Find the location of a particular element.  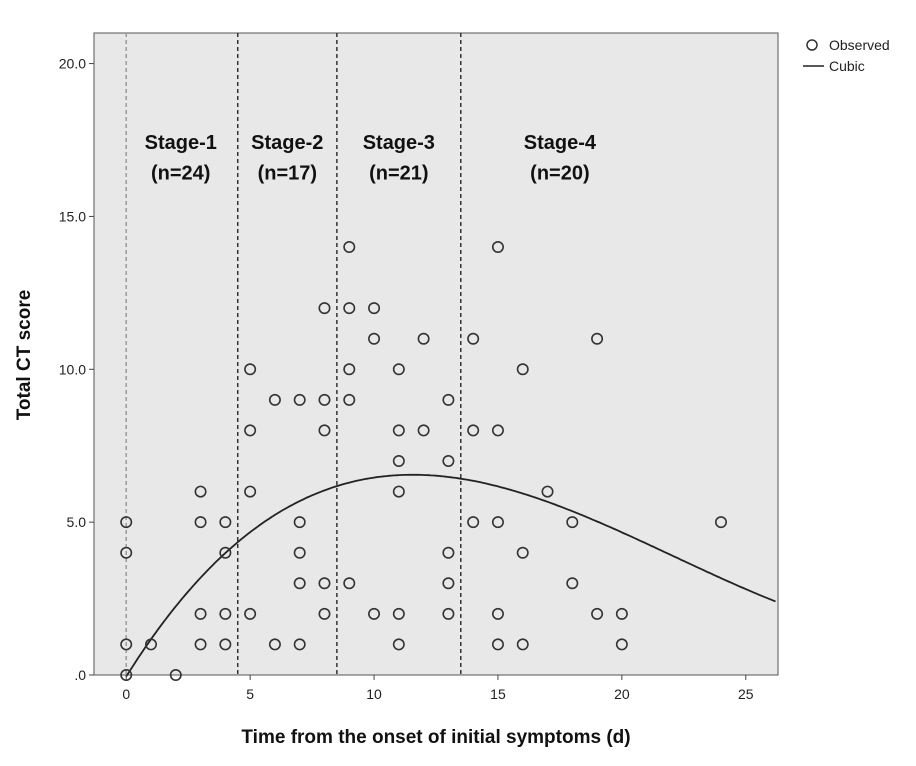

x-tick-label: 20 is located at coordinates (622, 694).